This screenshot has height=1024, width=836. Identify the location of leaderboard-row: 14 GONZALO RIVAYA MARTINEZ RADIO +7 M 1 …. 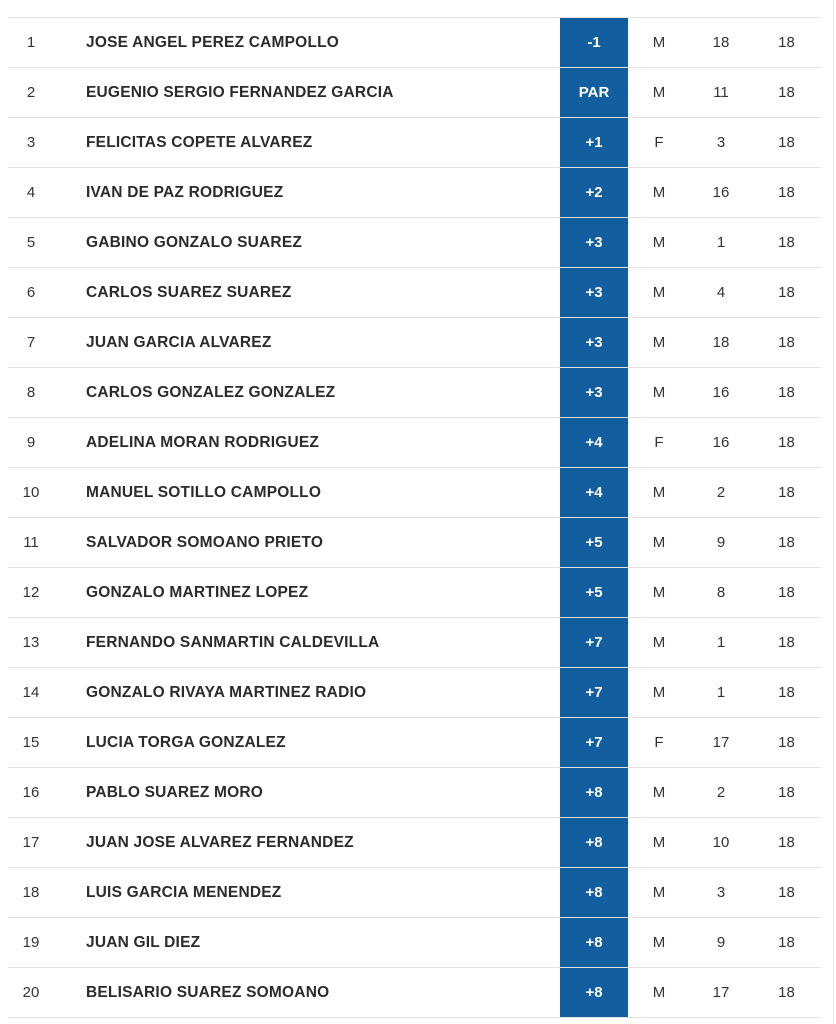
(414, 692).